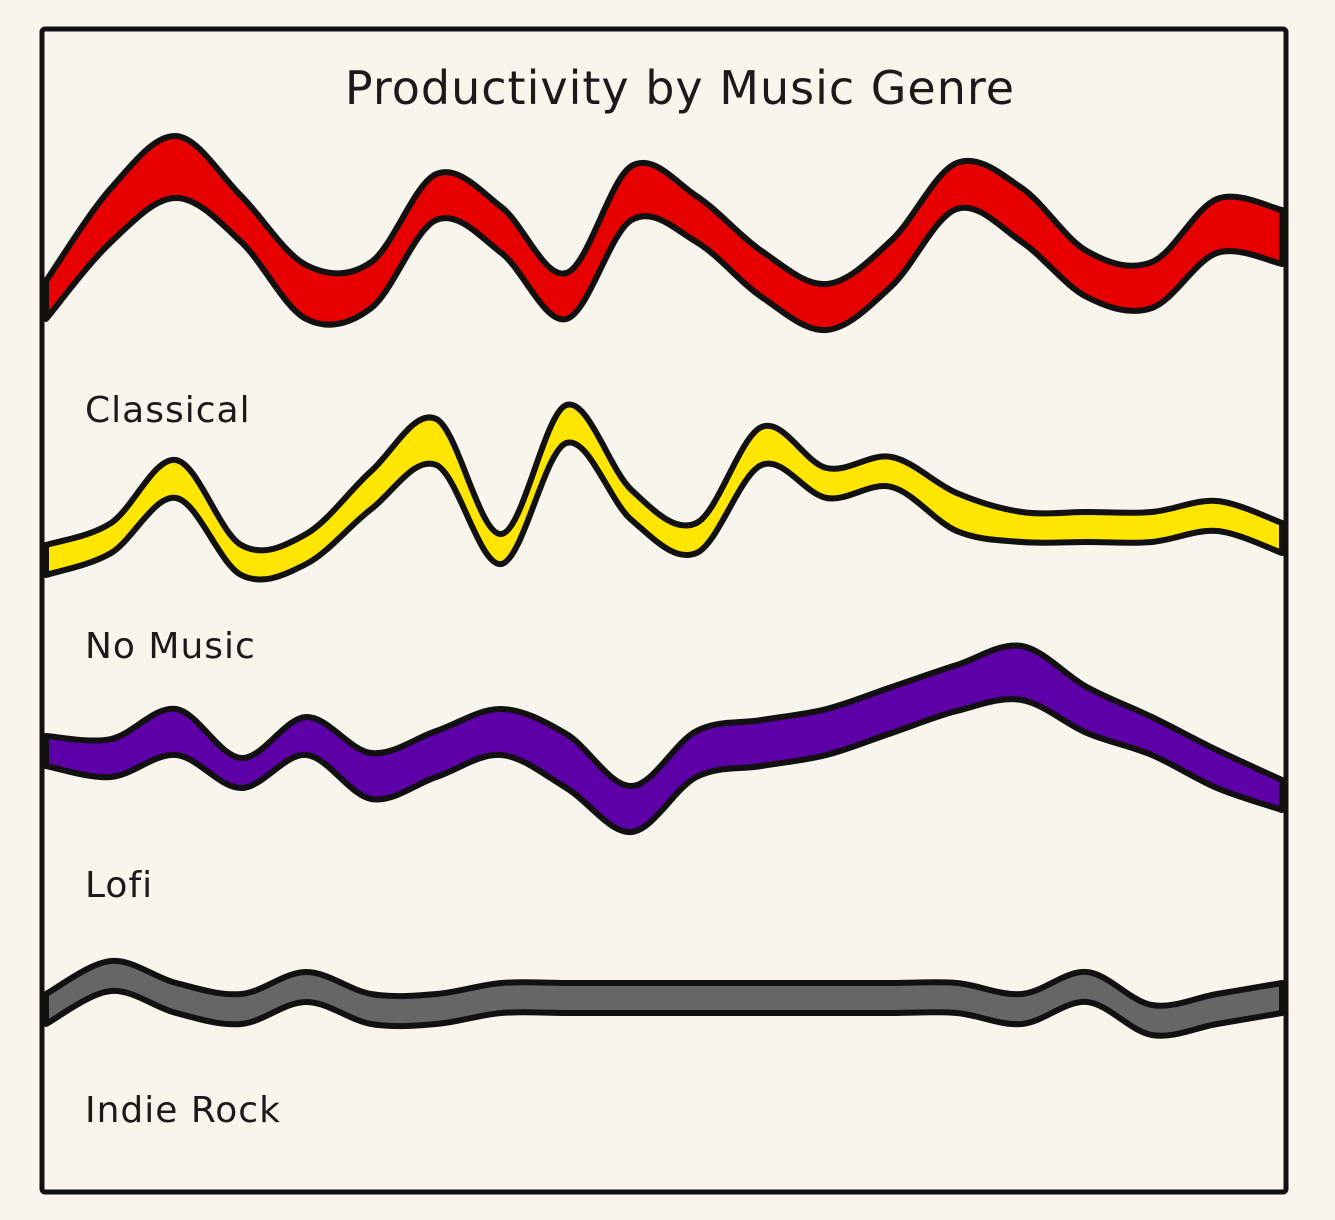 The width and height of the screenshot is (1335, 1220). I want to click on chart-title: Productivity by Music Genre, so click(680, 88).